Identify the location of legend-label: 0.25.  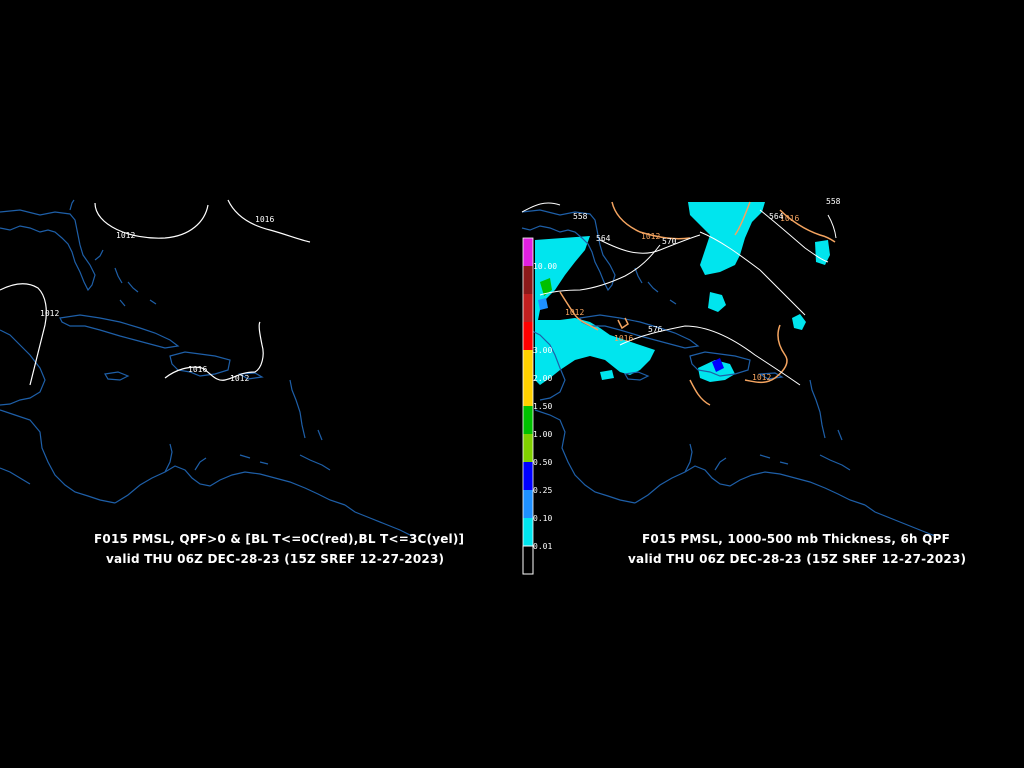
(542, 490).